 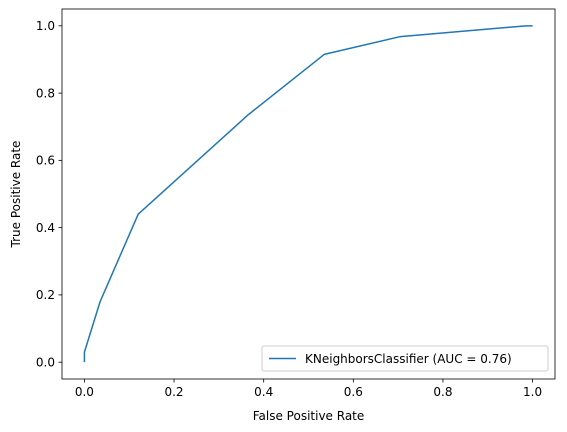 I want to click on legend-box, so click(x=405, y=358).